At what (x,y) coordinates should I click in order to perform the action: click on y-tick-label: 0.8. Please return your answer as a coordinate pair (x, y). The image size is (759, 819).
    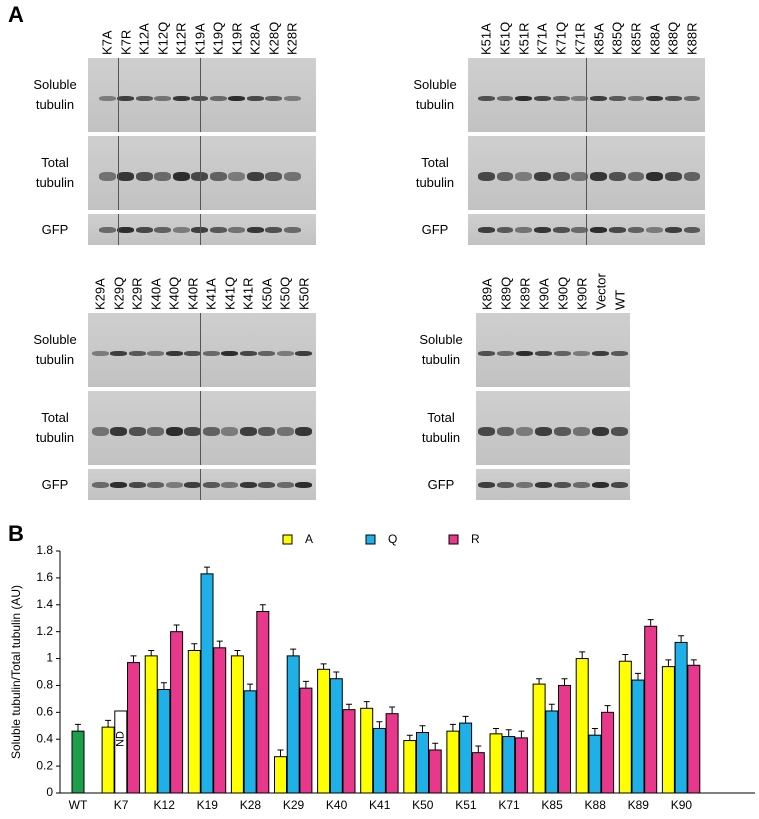
    Looking at the image, I should click on (44, 685).